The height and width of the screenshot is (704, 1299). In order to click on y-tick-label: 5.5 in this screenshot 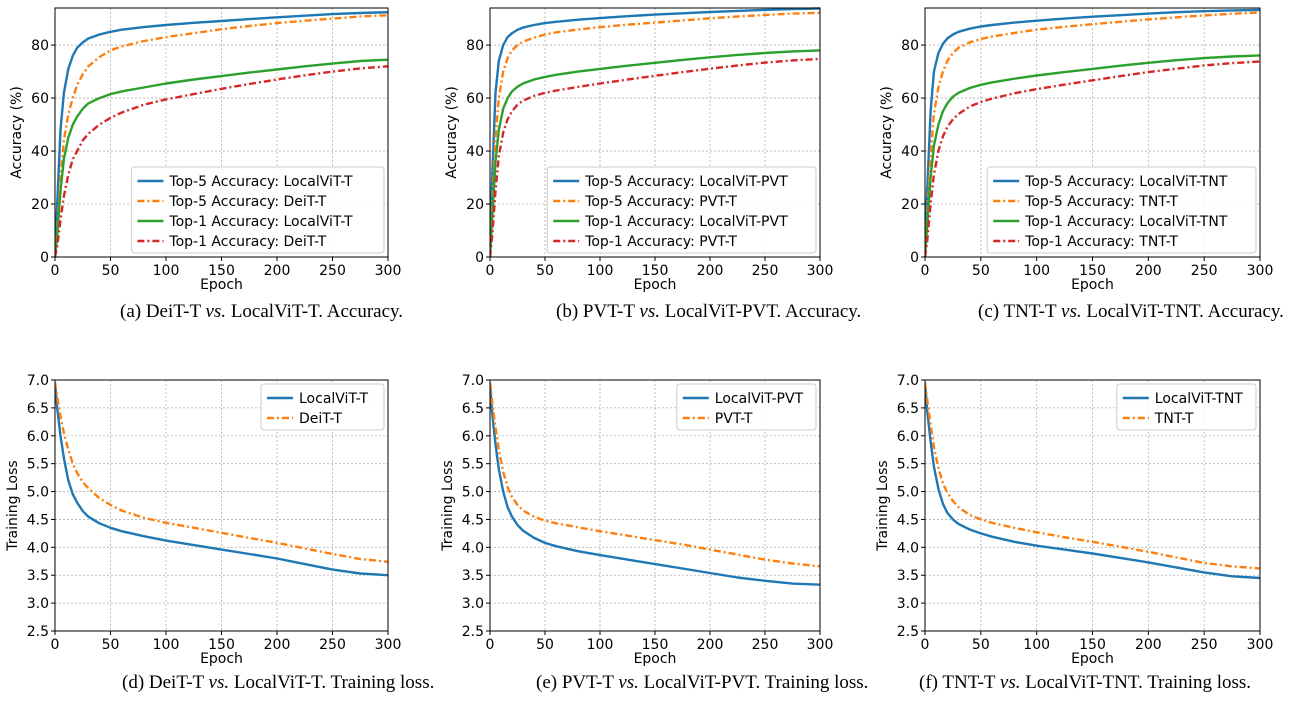, I will do `click(38, 465)`.